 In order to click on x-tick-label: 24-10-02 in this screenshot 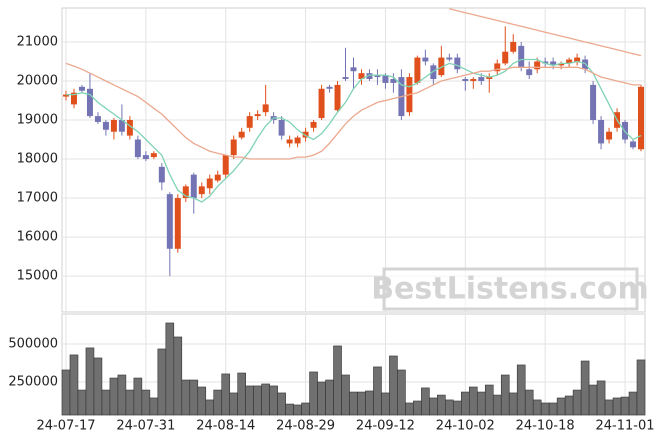, I will do `click(465, 426)`.